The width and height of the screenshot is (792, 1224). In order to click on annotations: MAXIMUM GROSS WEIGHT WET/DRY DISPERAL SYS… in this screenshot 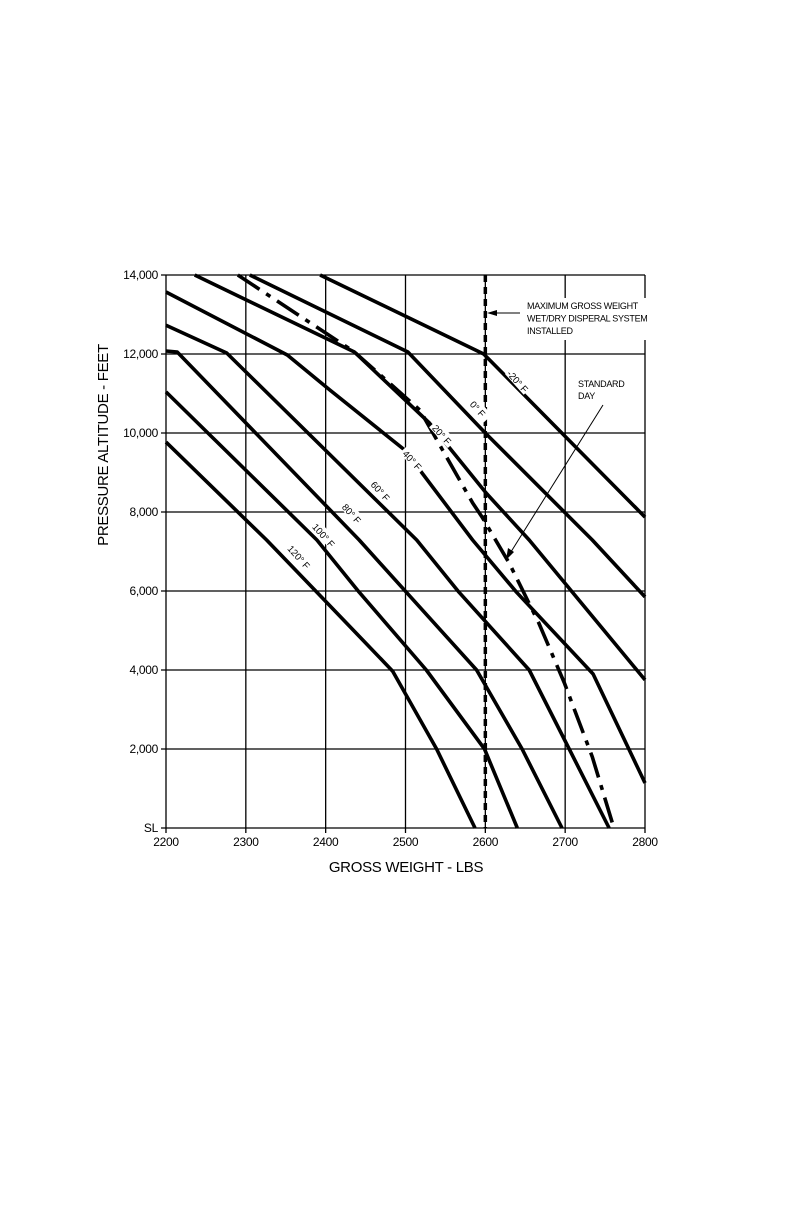, I will do `click(568, 429)`.